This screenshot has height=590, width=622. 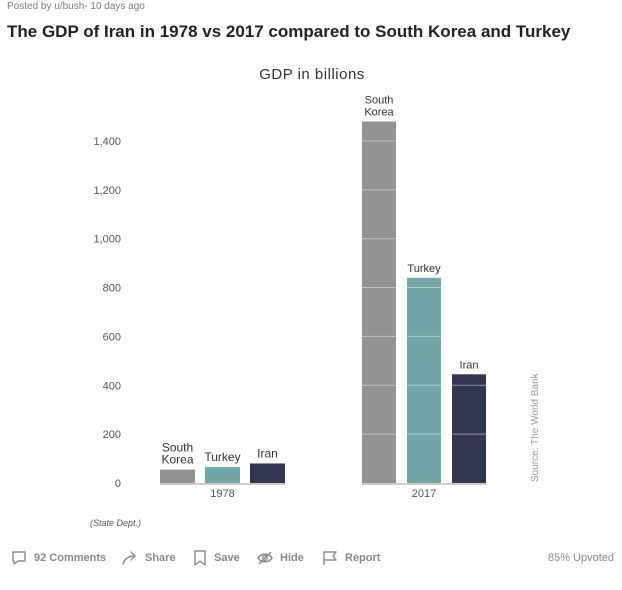 I want to click on x-tick-label: 2017, so click(x=424, y=494).